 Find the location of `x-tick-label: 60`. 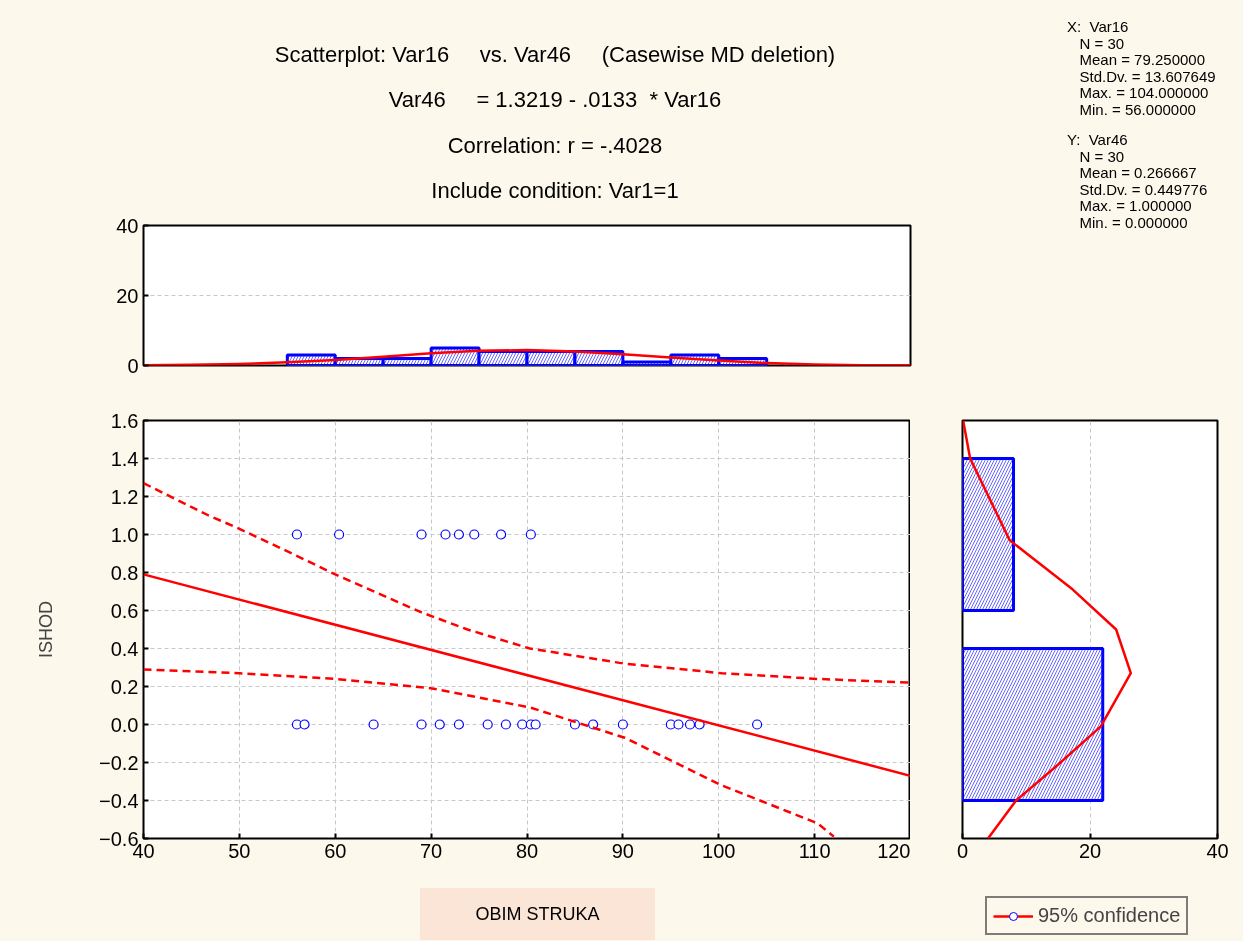

x-tick-label: 60 is located at coordinates (335, 850).